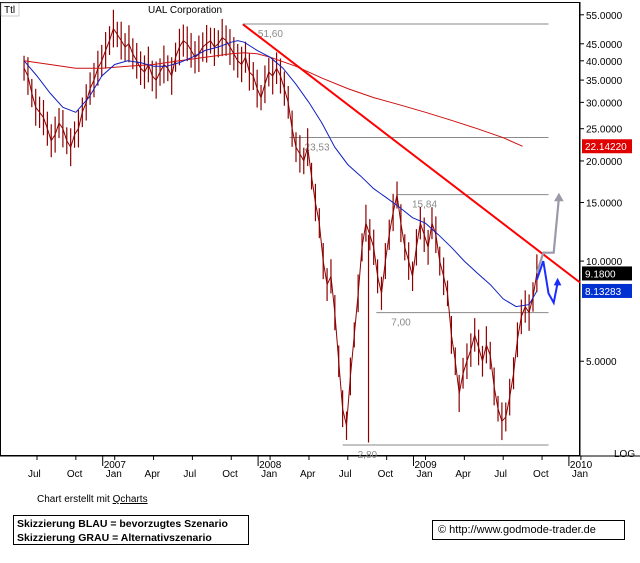  What do you see at coordinates (581, 465) in the screenshot?
I see `x-year-label: 2010` at bounding box center [581, 465].